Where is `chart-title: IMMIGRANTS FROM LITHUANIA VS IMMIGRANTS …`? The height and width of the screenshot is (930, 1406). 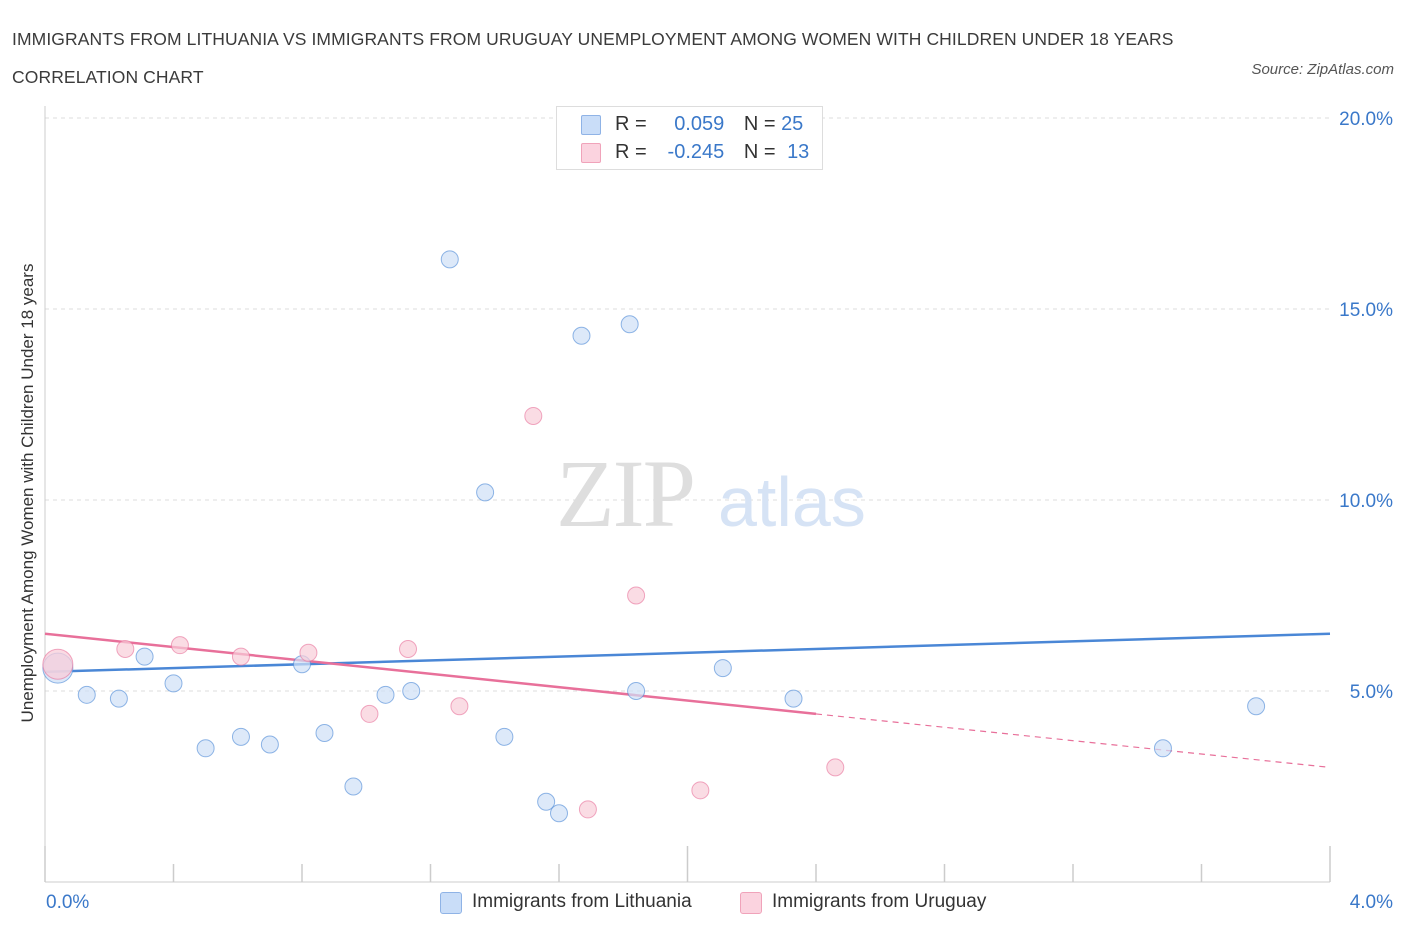 chart-title: IMMIGRANTS FROM LITHUANIA VS IMMIGRANTS … is located at coordinates (593, 58).